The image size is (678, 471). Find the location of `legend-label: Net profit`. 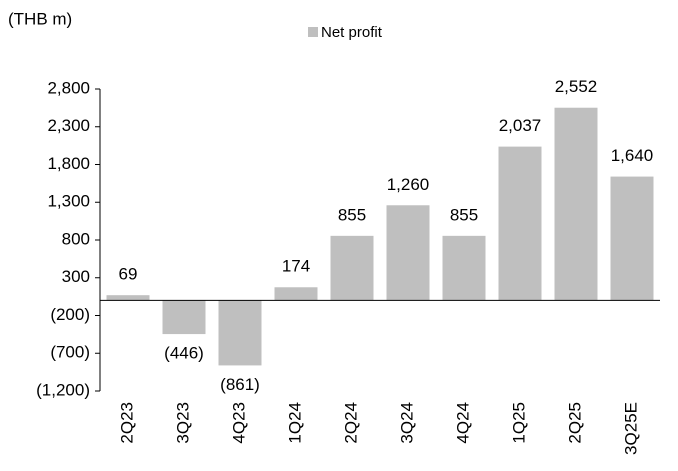

legend-label: Net profit is located at coordinates (352, 32).